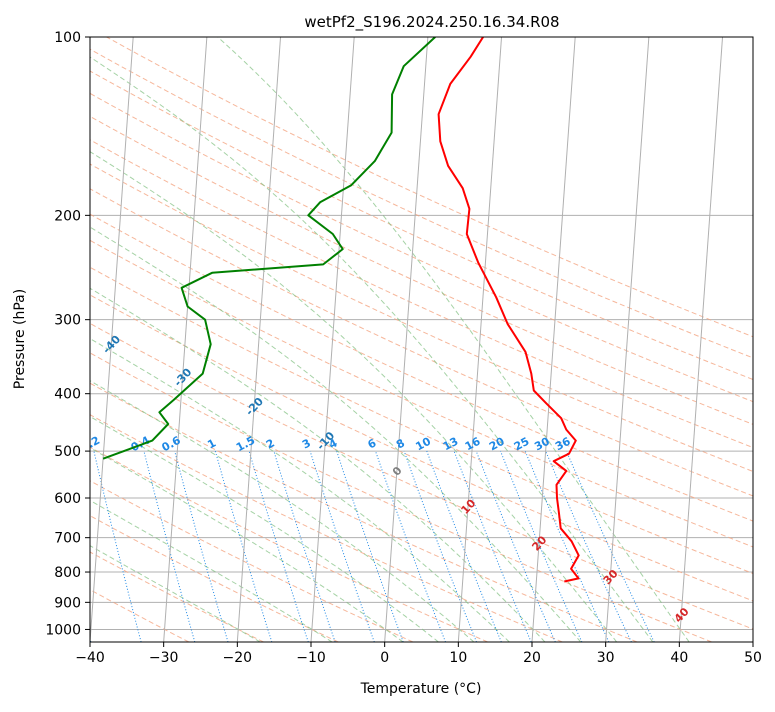 The height and width of the screenshot is (712, 775). What do you see at coordinates (563, 444) in the screenshot?
I see `mixing-ratio-label: 36` at bounding box center [563, 444].